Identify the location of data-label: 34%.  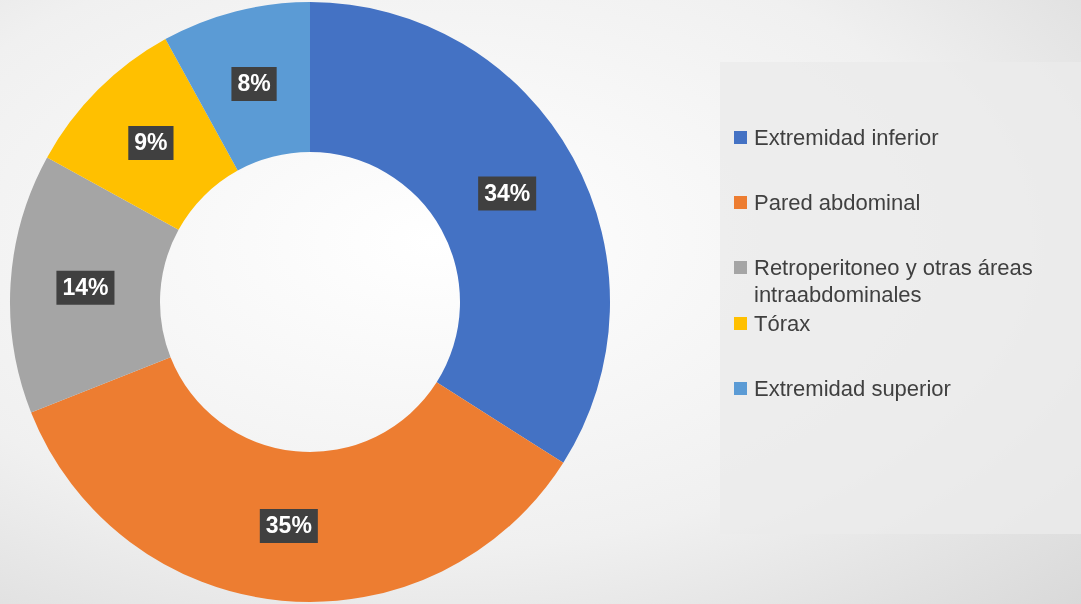
(507, 192).